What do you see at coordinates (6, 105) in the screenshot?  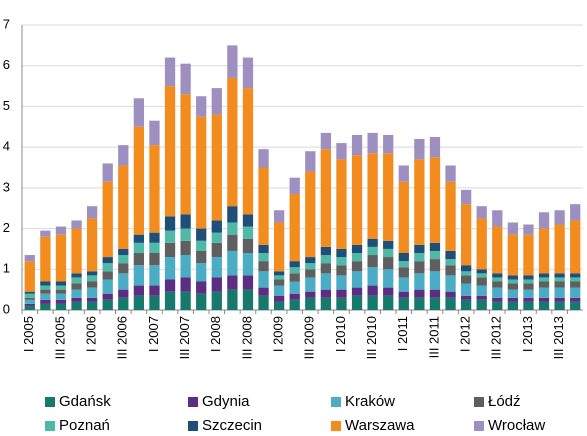 I see `y-tick-label: 5` at bounding box center [6, 105].